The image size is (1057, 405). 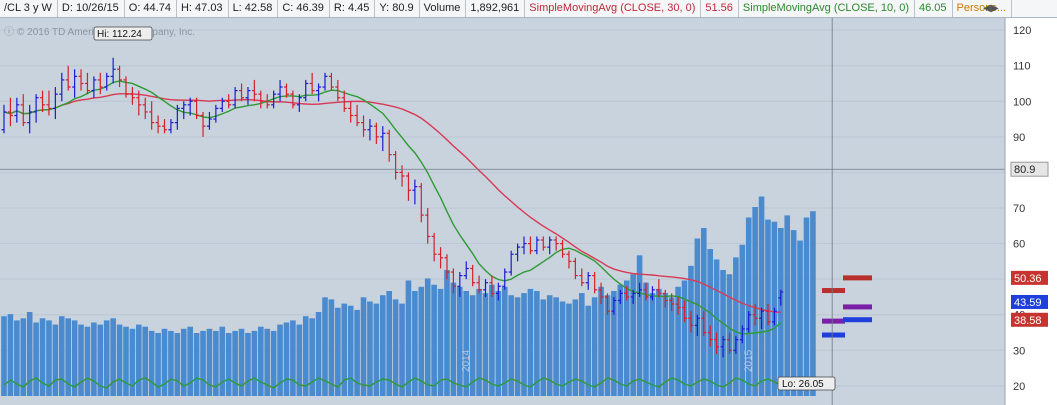 I want to click on persons-line-path, so click(x=405, y=383).